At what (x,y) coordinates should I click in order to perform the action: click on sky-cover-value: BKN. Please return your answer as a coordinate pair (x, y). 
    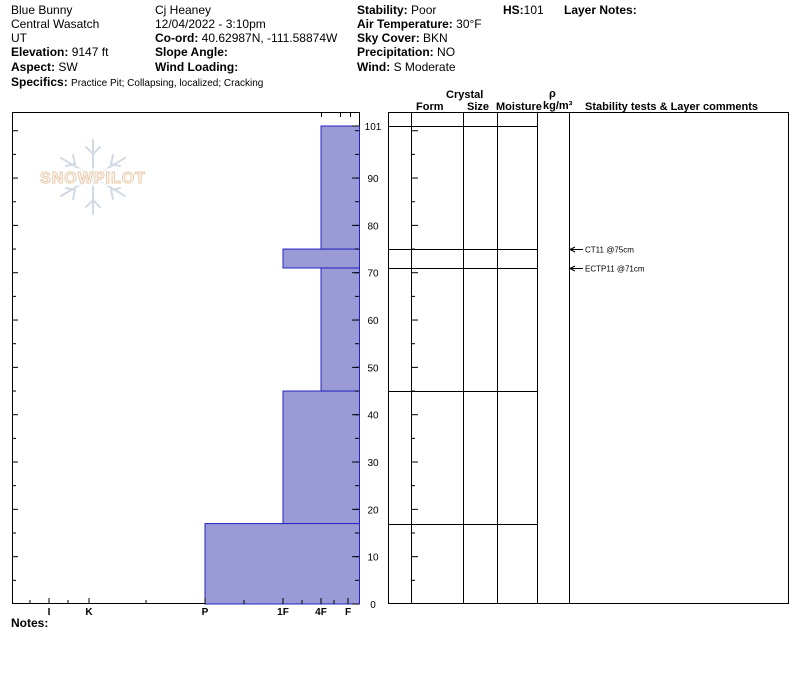
    Looking at the image, I should click on (435, 38).